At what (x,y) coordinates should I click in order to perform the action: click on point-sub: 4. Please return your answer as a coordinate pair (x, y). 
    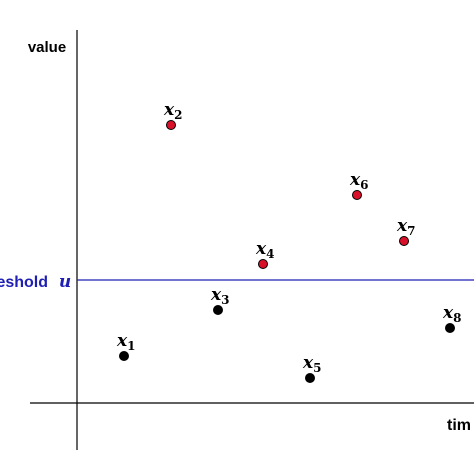
    Looking at the image, I should click on (270, 254).